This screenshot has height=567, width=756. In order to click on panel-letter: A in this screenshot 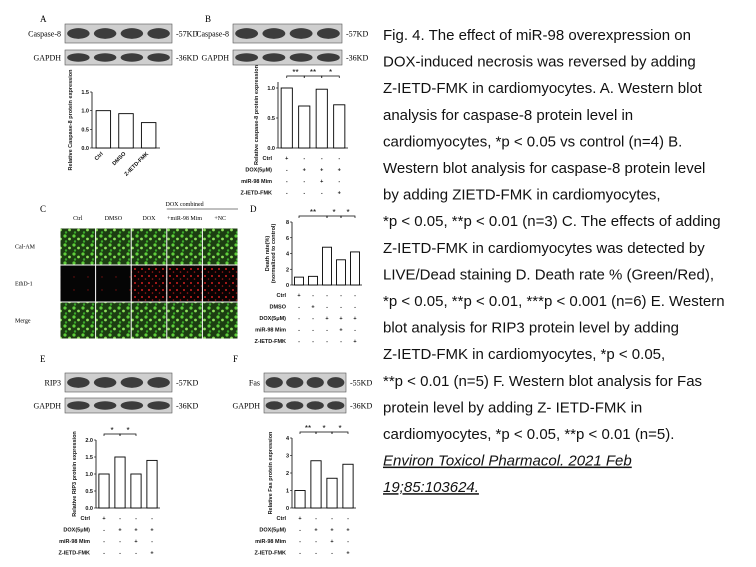, I will do `click(43, 19)`.